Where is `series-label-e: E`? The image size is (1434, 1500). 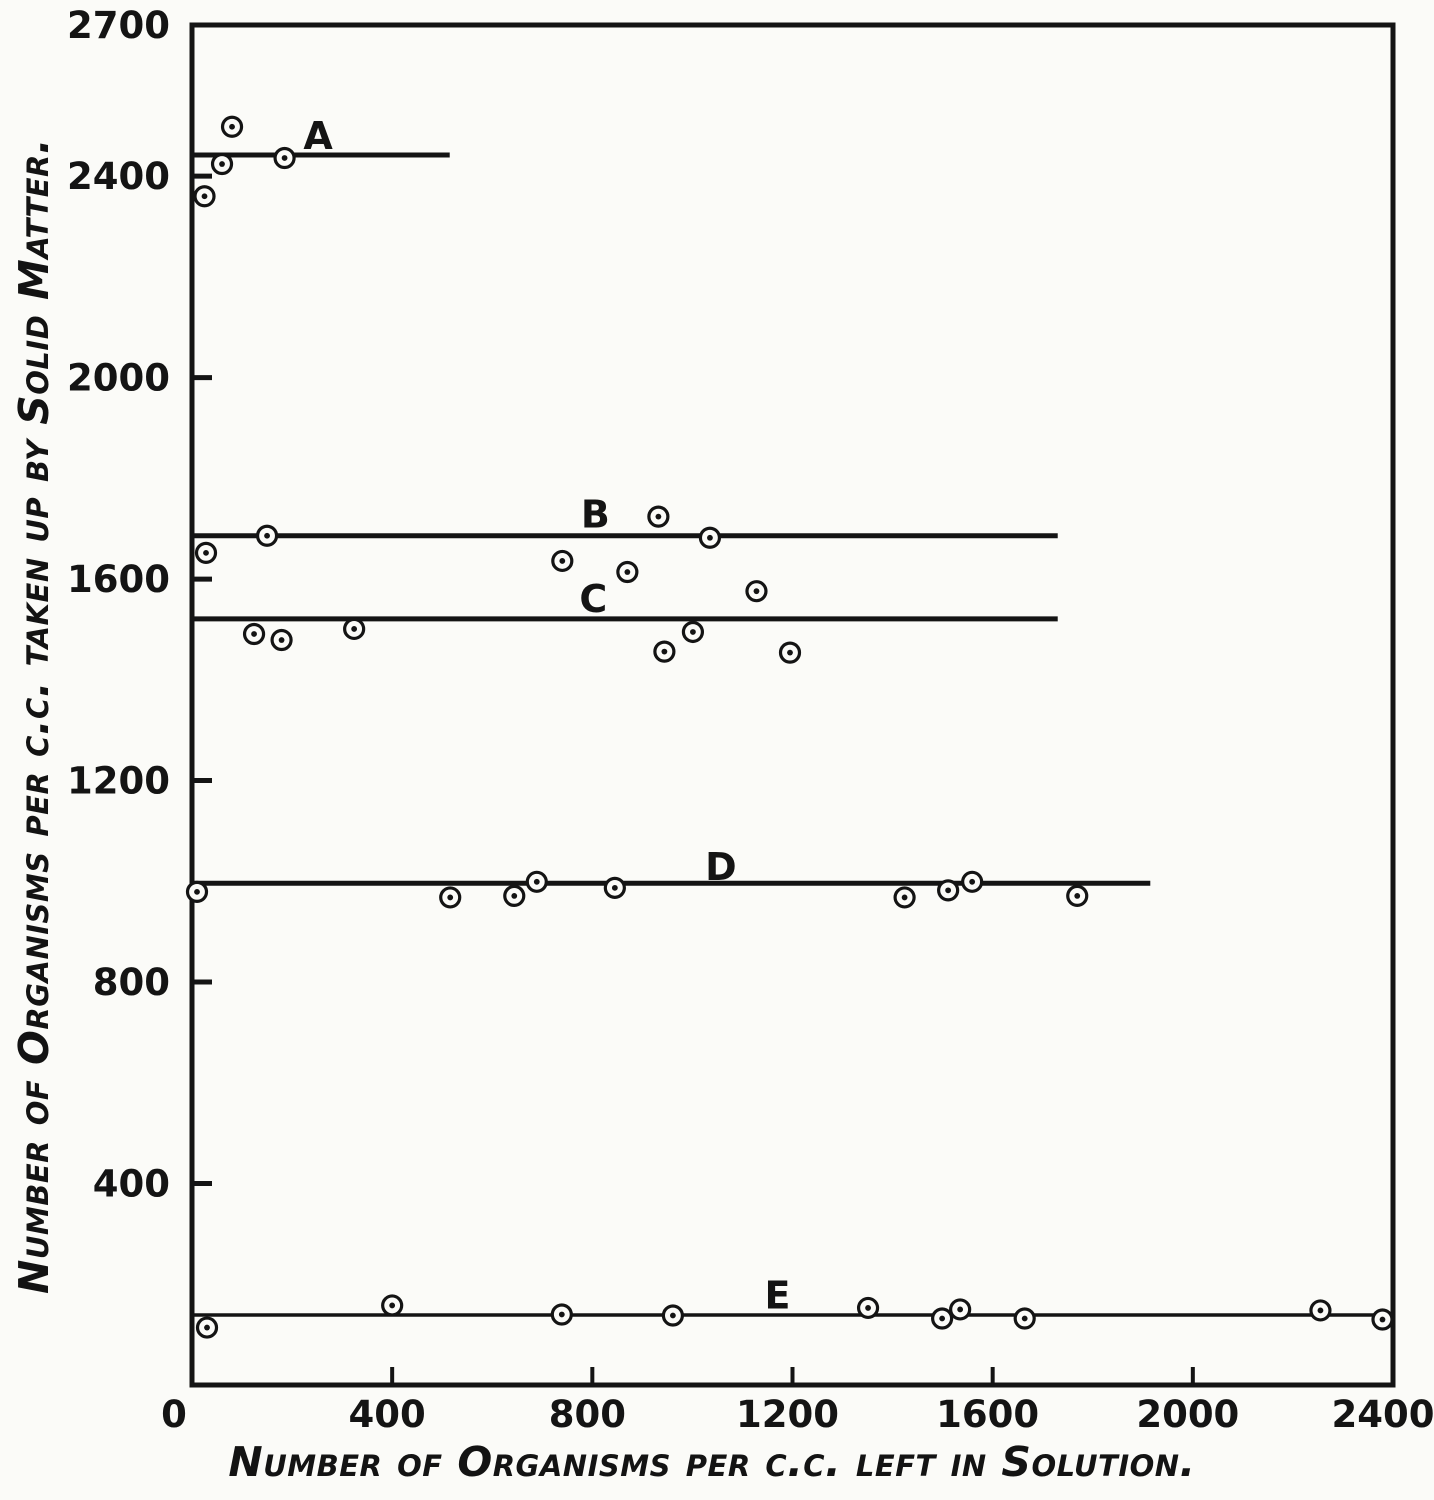 series-label-e: E is located at coordinates (778, 1295).